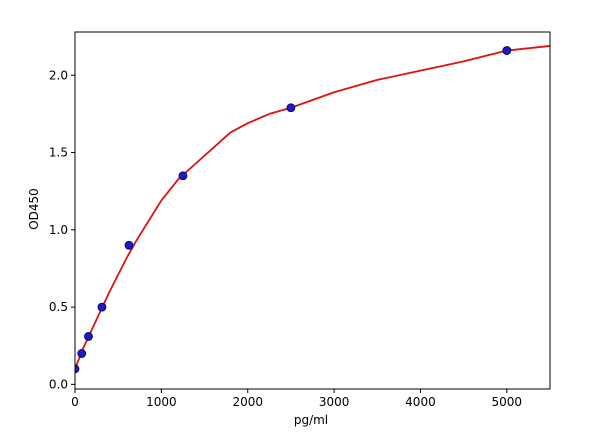 The width and height of the screenshot is (600, 438). What do you see at coordinates (34, 209) in the screenshot?
I see `y-axis-label: OD450` at bounding box center [34, 209].